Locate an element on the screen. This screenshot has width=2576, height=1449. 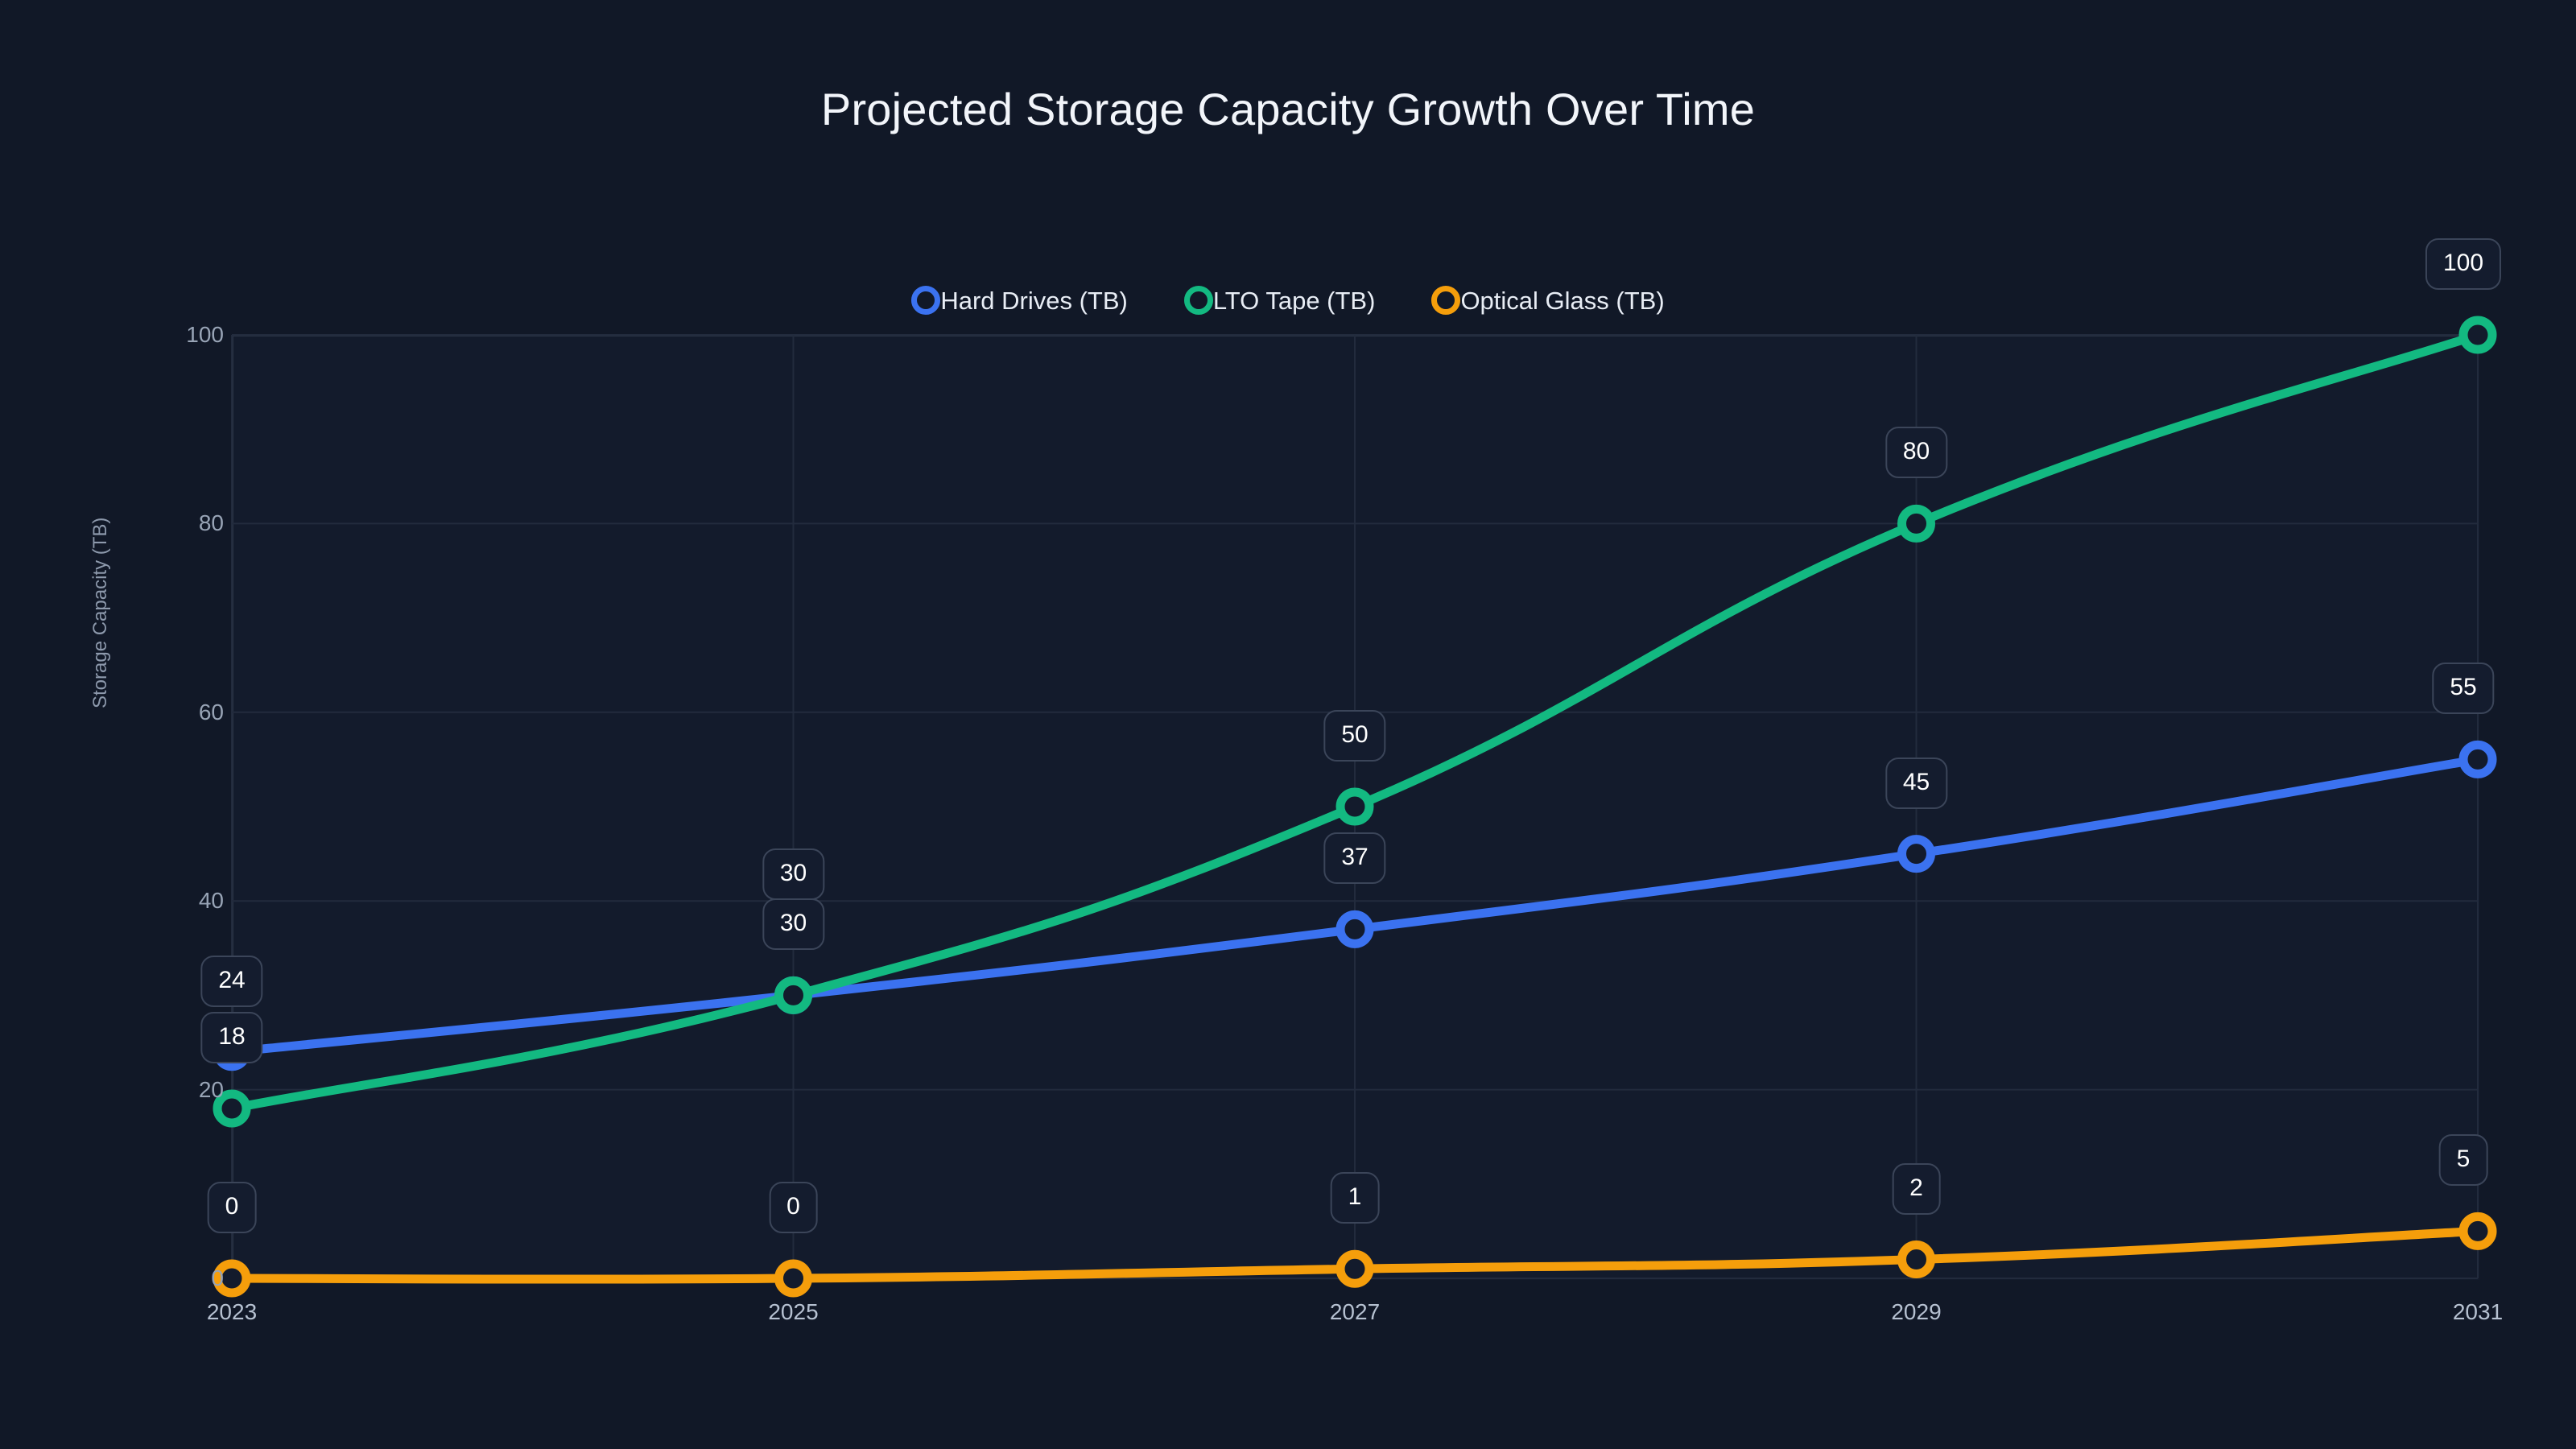
y-axis-tick-label: 0 is located at coordinates (217, 1277).